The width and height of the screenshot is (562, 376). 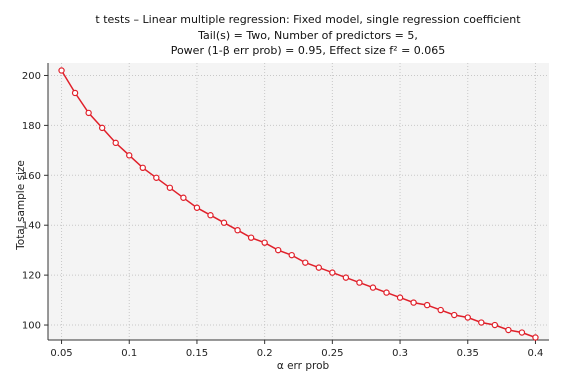 I want to click on x-tick-label: 0.15, so click(x=197, y=353).